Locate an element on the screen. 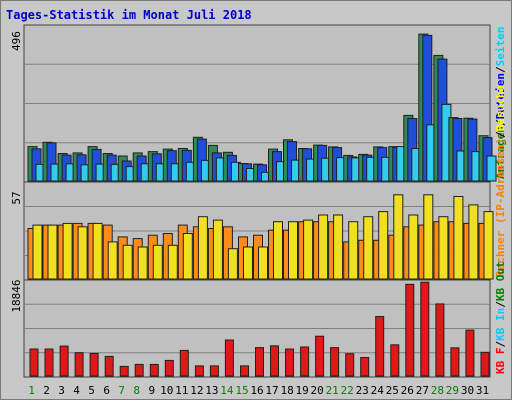 This screenshot has height=400, width=512. xtick-day-26: 26 is located at coordinates (407, 390).